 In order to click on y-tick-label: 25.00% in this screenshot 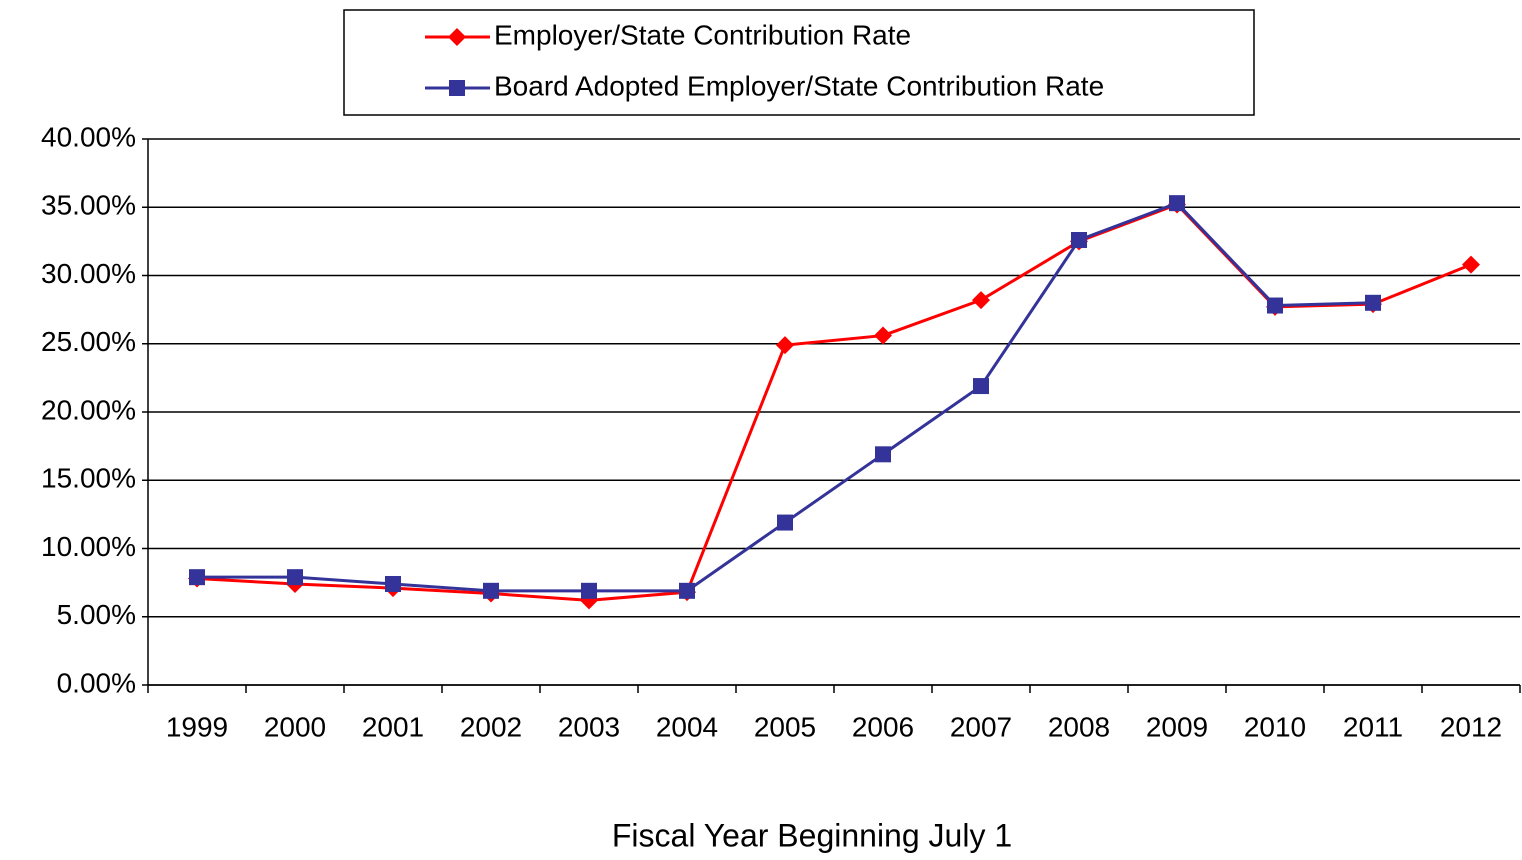, I will do `click(88, 341)`.